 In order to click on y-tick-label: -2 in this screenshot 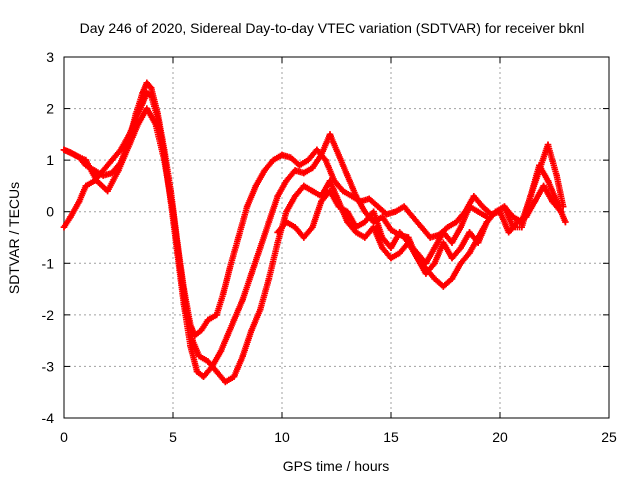, I will do `click(48, 315)`.